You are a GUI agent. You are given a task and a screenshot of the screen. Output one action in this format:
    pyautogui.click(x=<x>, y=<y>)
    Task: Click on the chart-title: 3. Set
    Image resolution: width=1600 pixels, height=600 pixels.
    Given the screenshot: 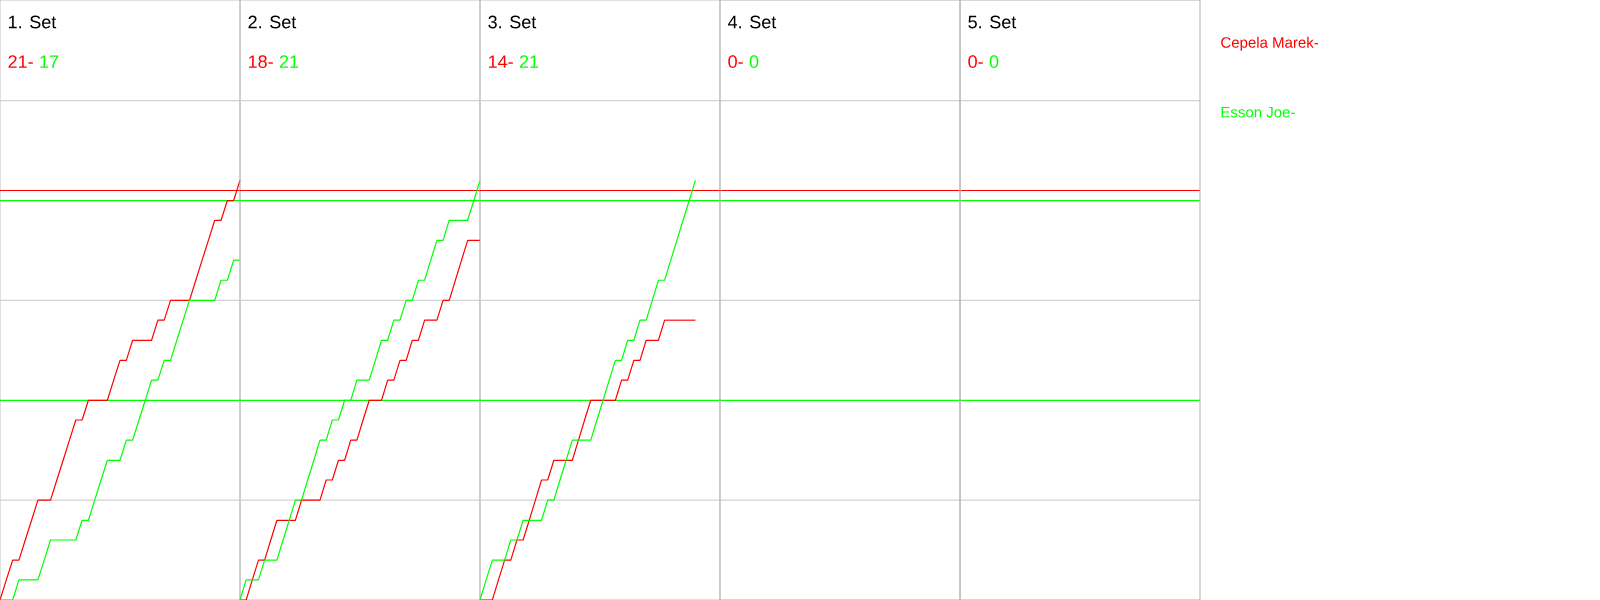 What is the action you would take?
    pyautogui.click(x=512, y=22)
    